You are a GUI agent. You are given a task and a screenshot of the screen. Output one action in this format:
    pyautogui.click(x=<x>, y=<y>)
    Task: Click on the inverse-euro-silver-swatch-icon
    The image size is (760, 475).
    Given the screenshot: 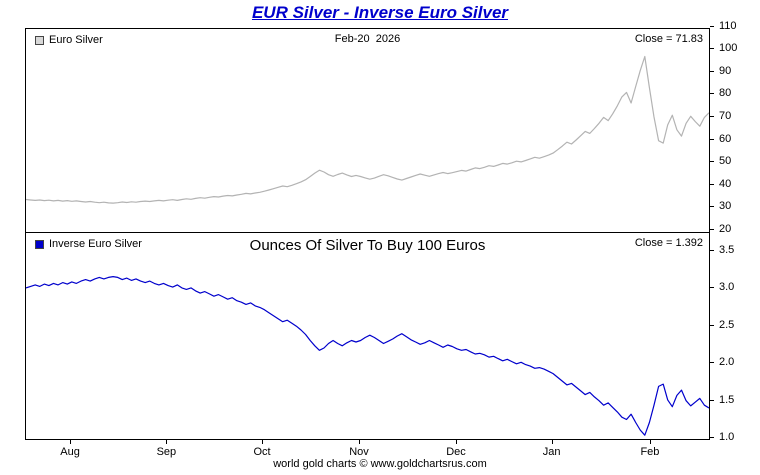 What is the action you would take?
    pyautogui.click(x=39, y=244)
    